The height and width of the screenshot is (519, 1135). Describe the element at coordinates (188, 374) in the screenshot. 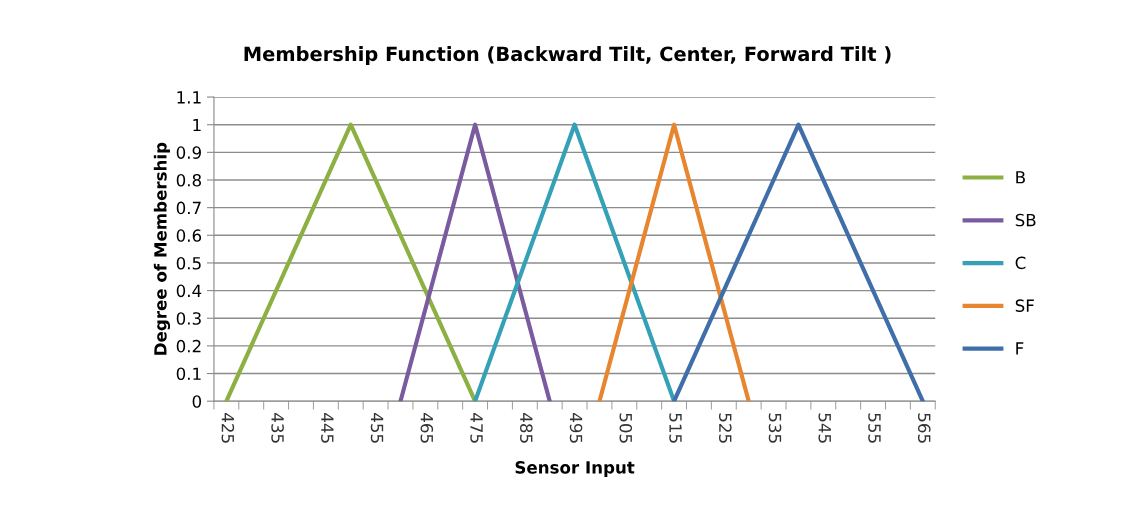

I see `y-tick-label: 0.1` at that location.